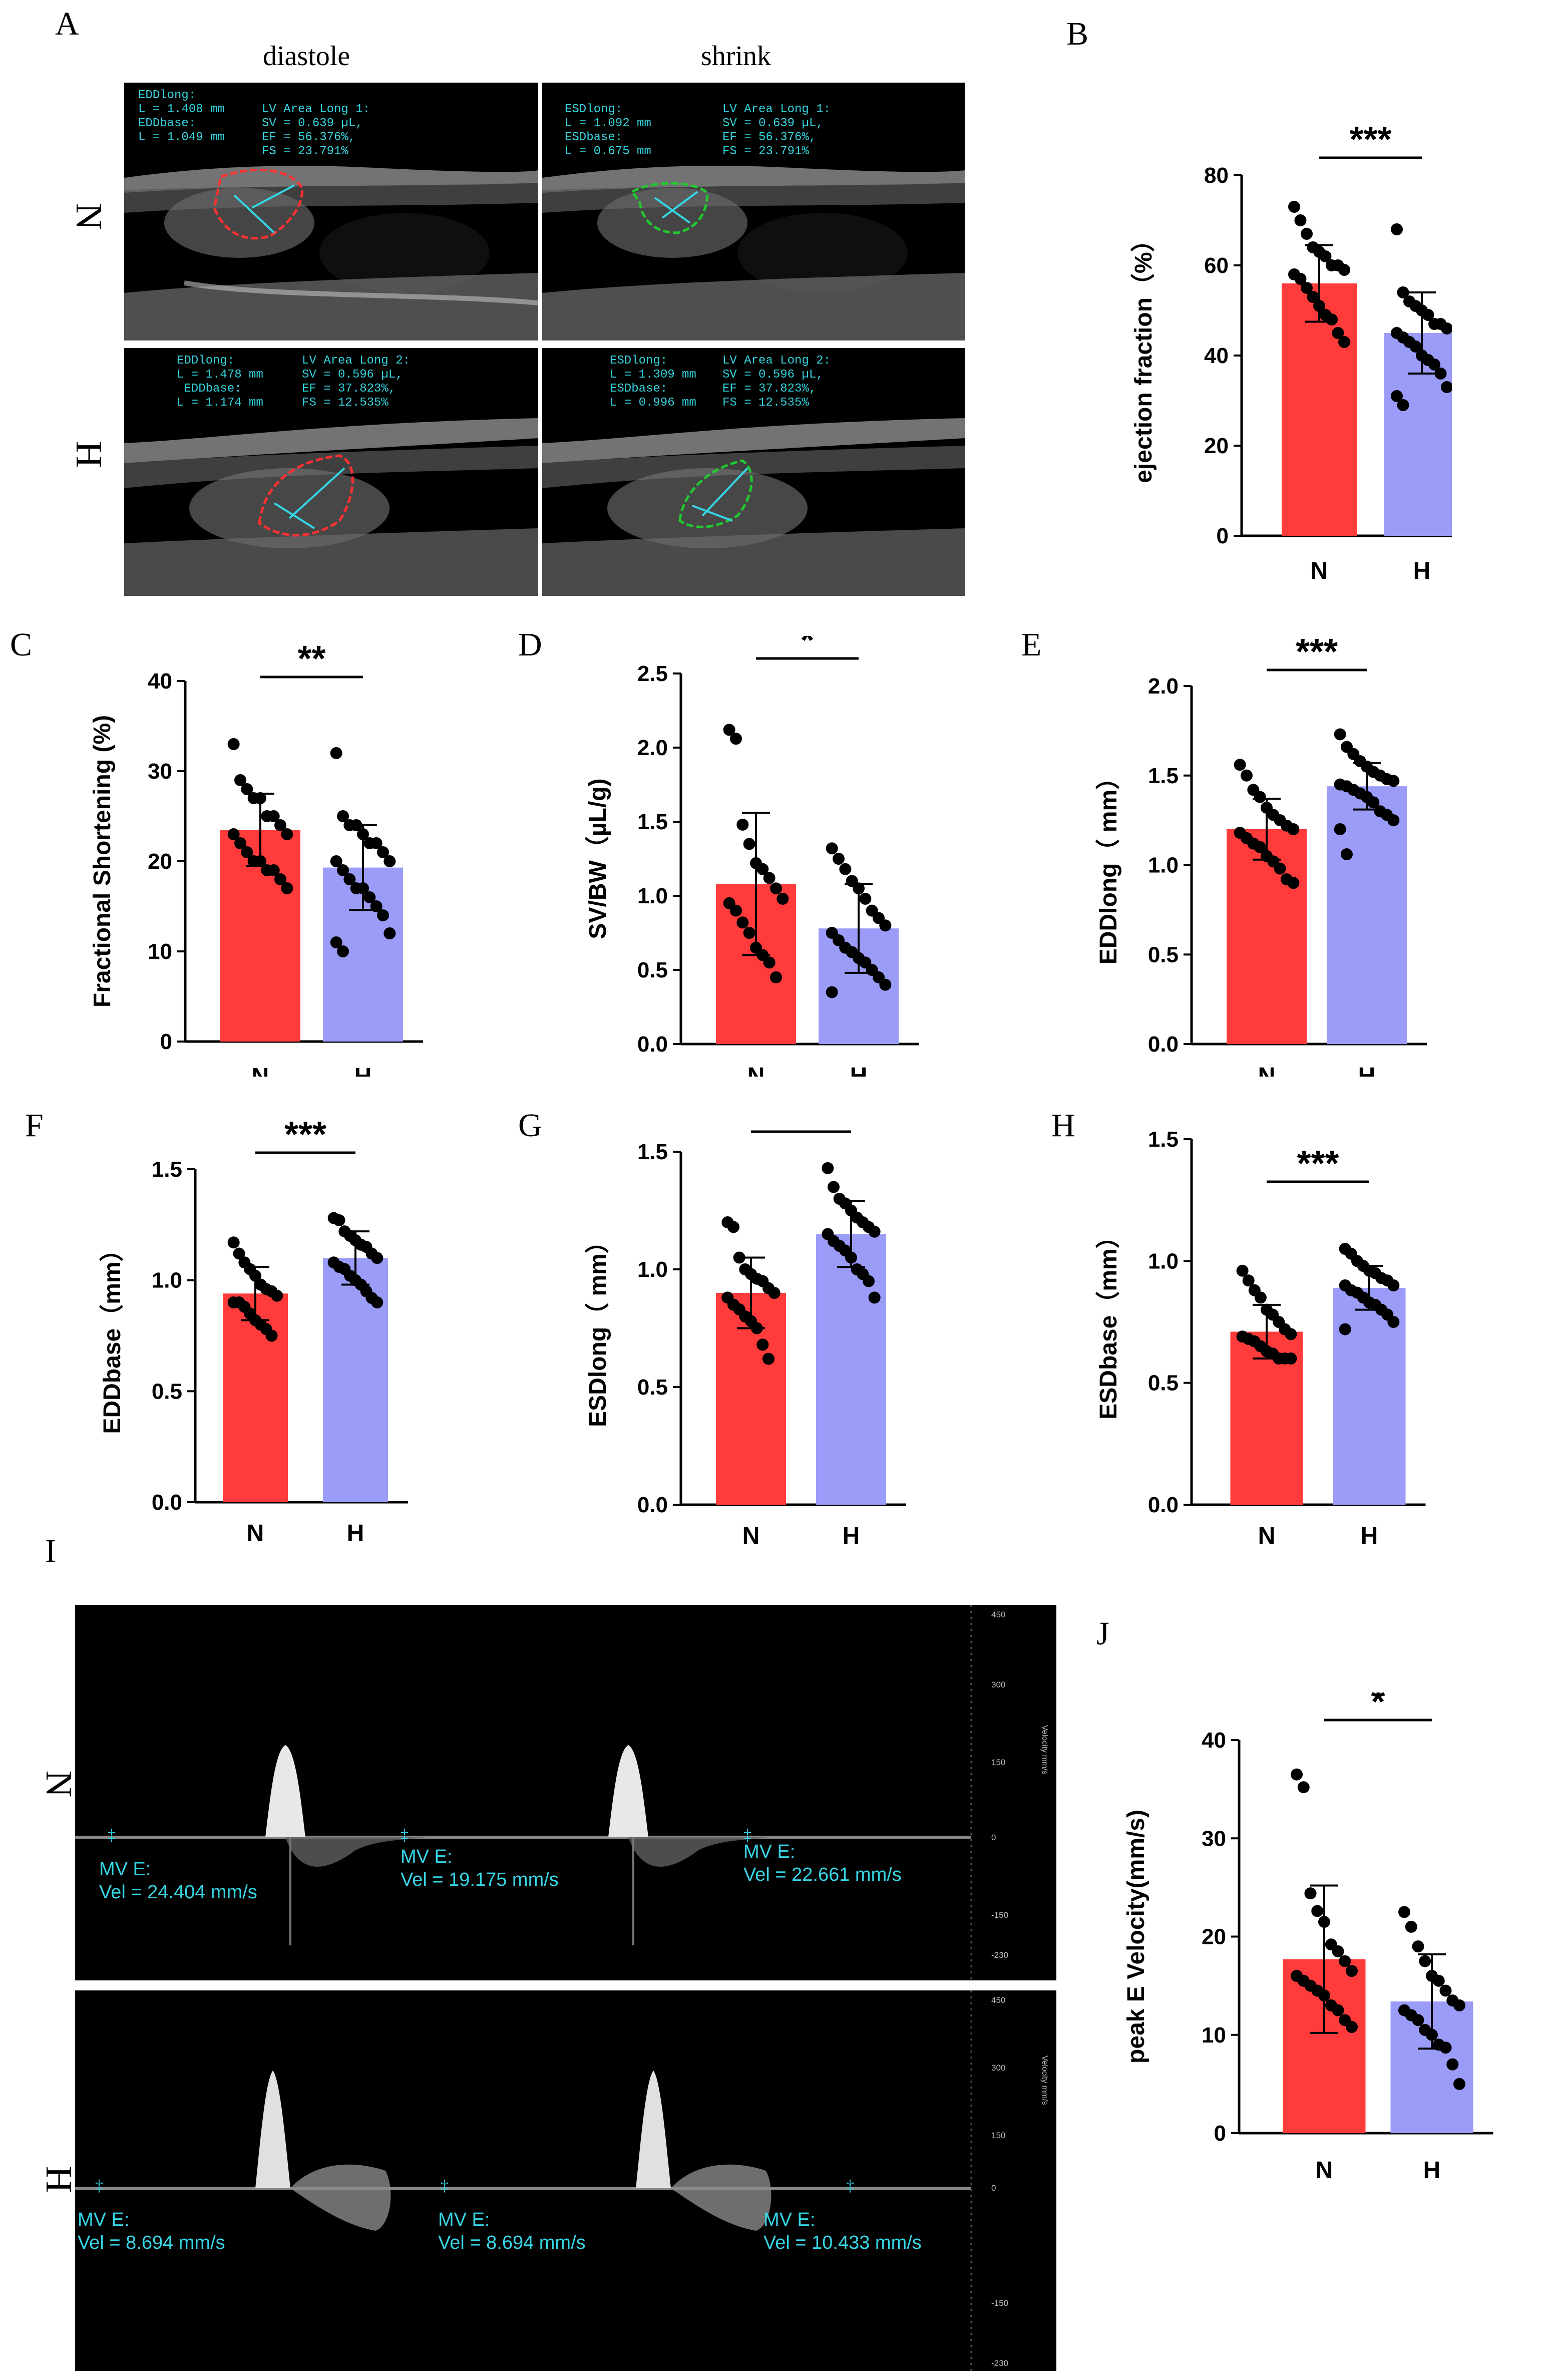  I want to click on chart-ejection-fraction: 0 20 40 60 80 ejection fraction（%） N H ***, so click(1291, 352).